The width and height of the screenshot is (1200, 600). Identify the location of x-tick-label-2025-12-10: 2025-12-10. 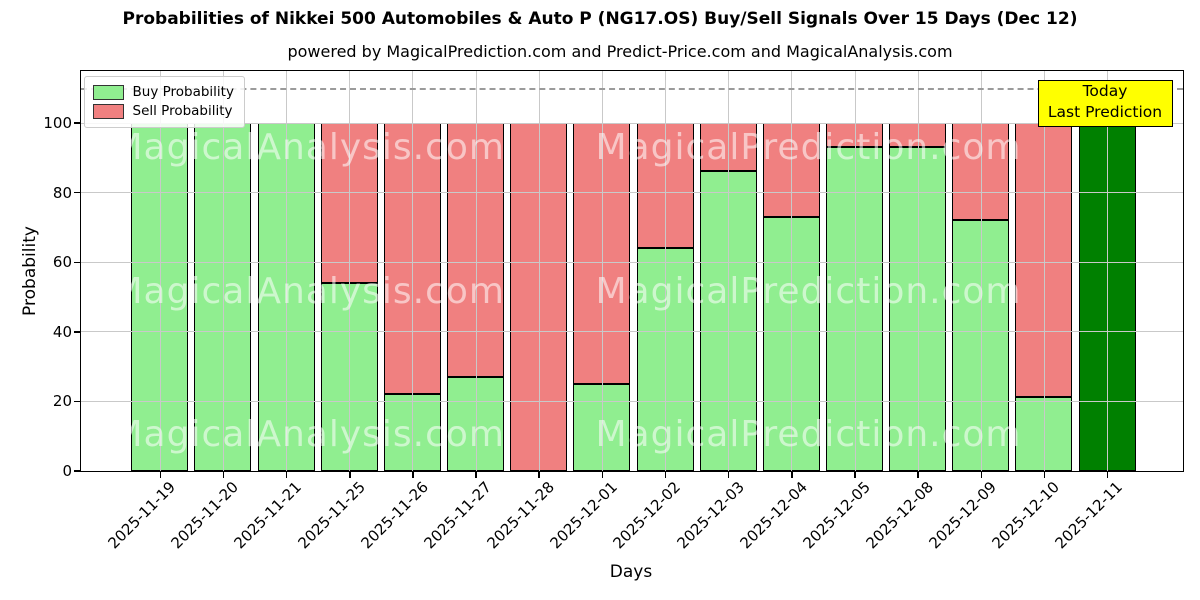
(1026, 515).